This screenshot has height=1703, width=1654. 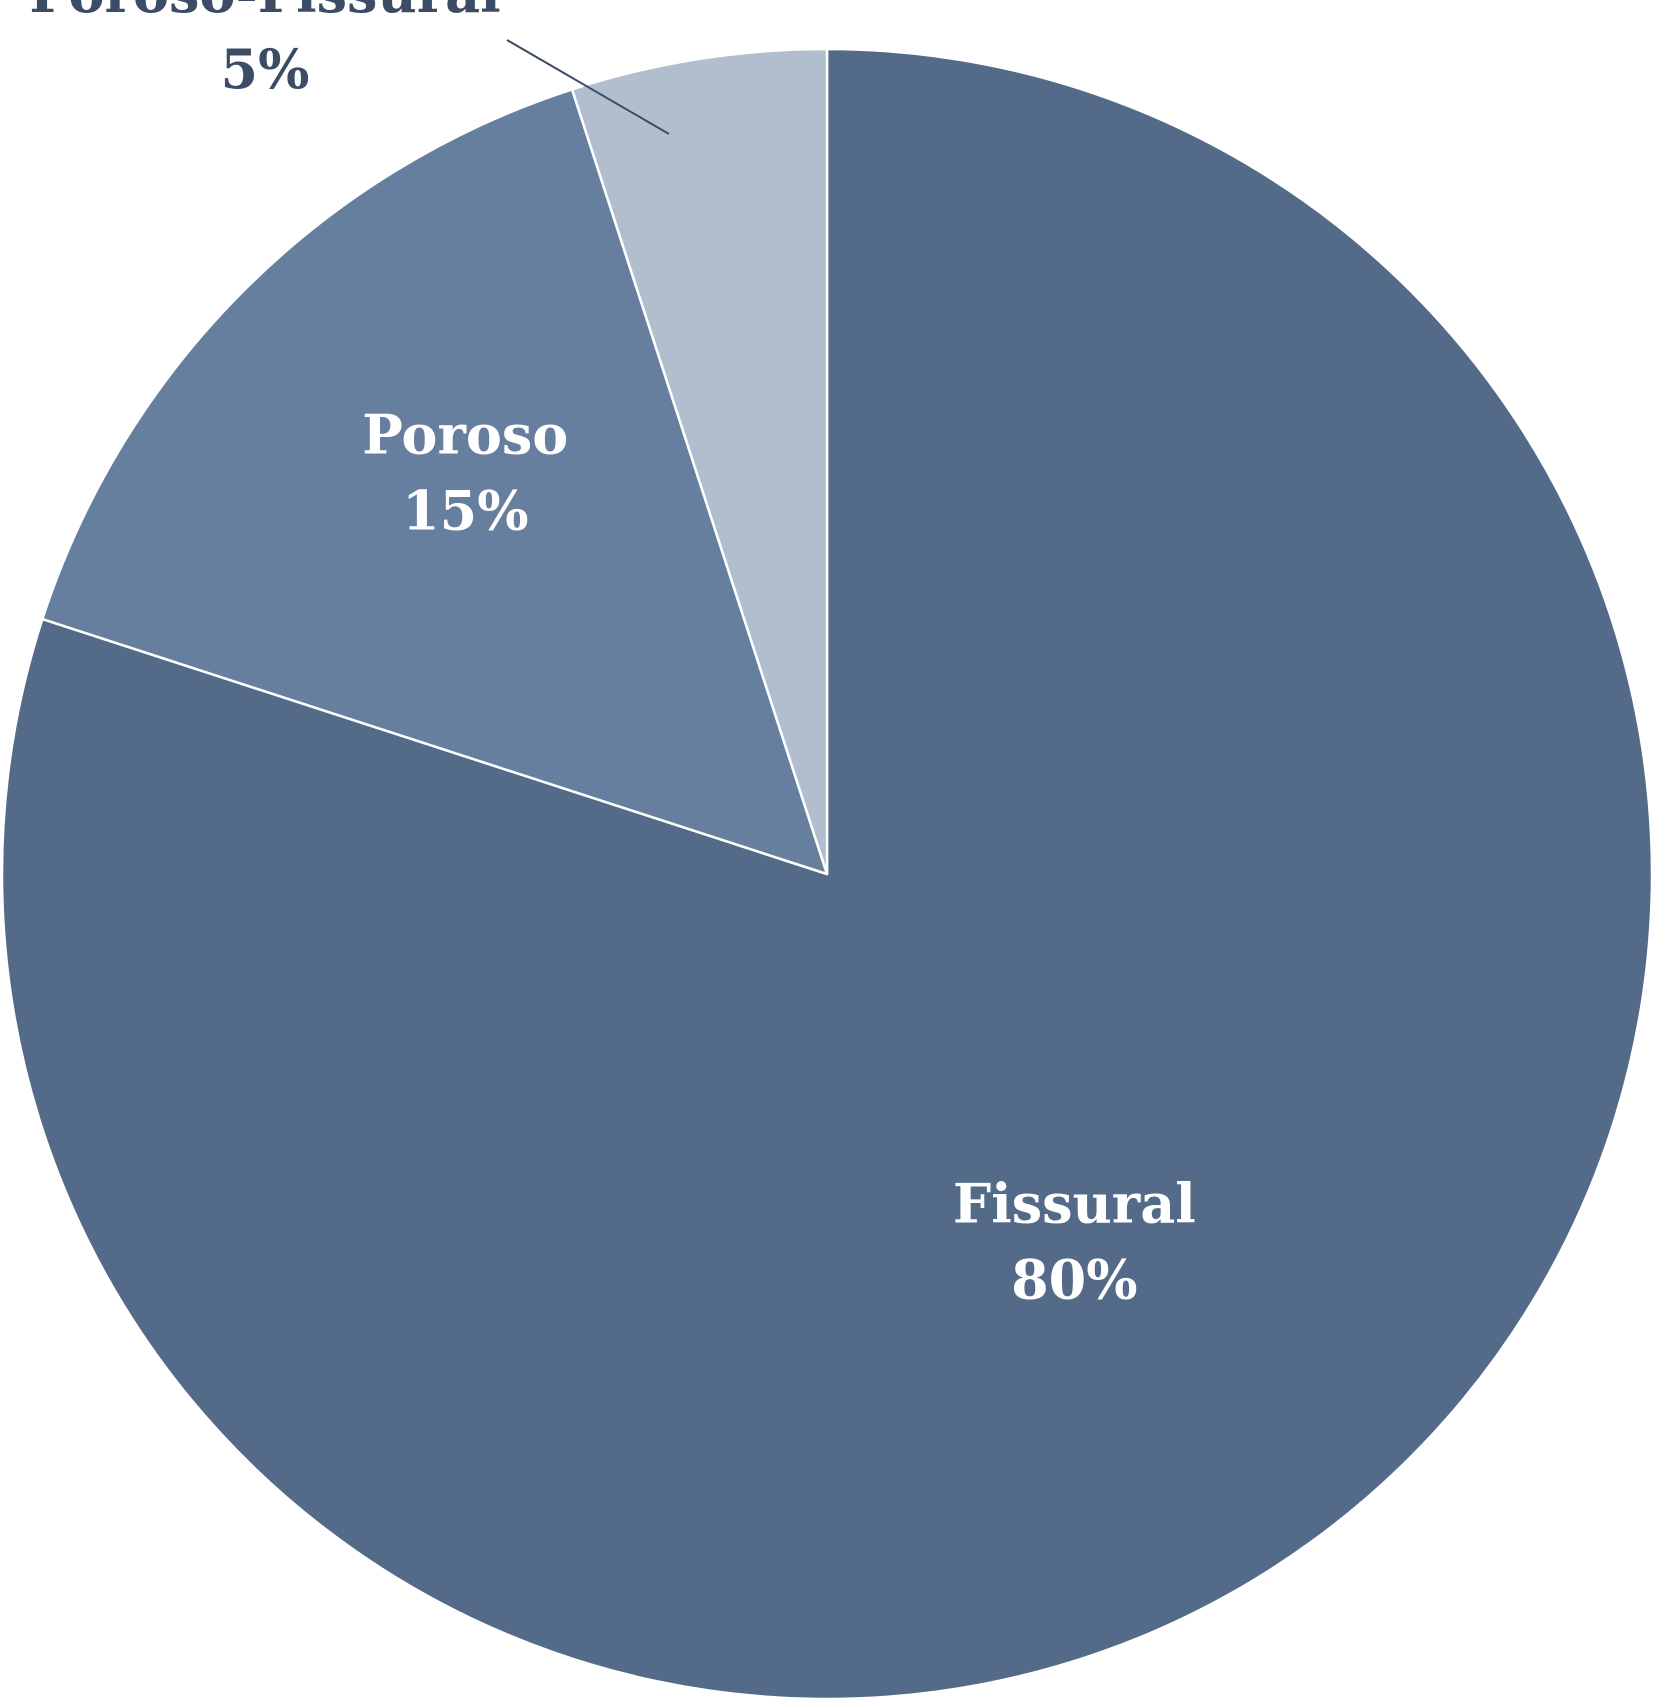 I want to click on slice-label-name-fissural: Fissural, so click(x=1074, y=1203).